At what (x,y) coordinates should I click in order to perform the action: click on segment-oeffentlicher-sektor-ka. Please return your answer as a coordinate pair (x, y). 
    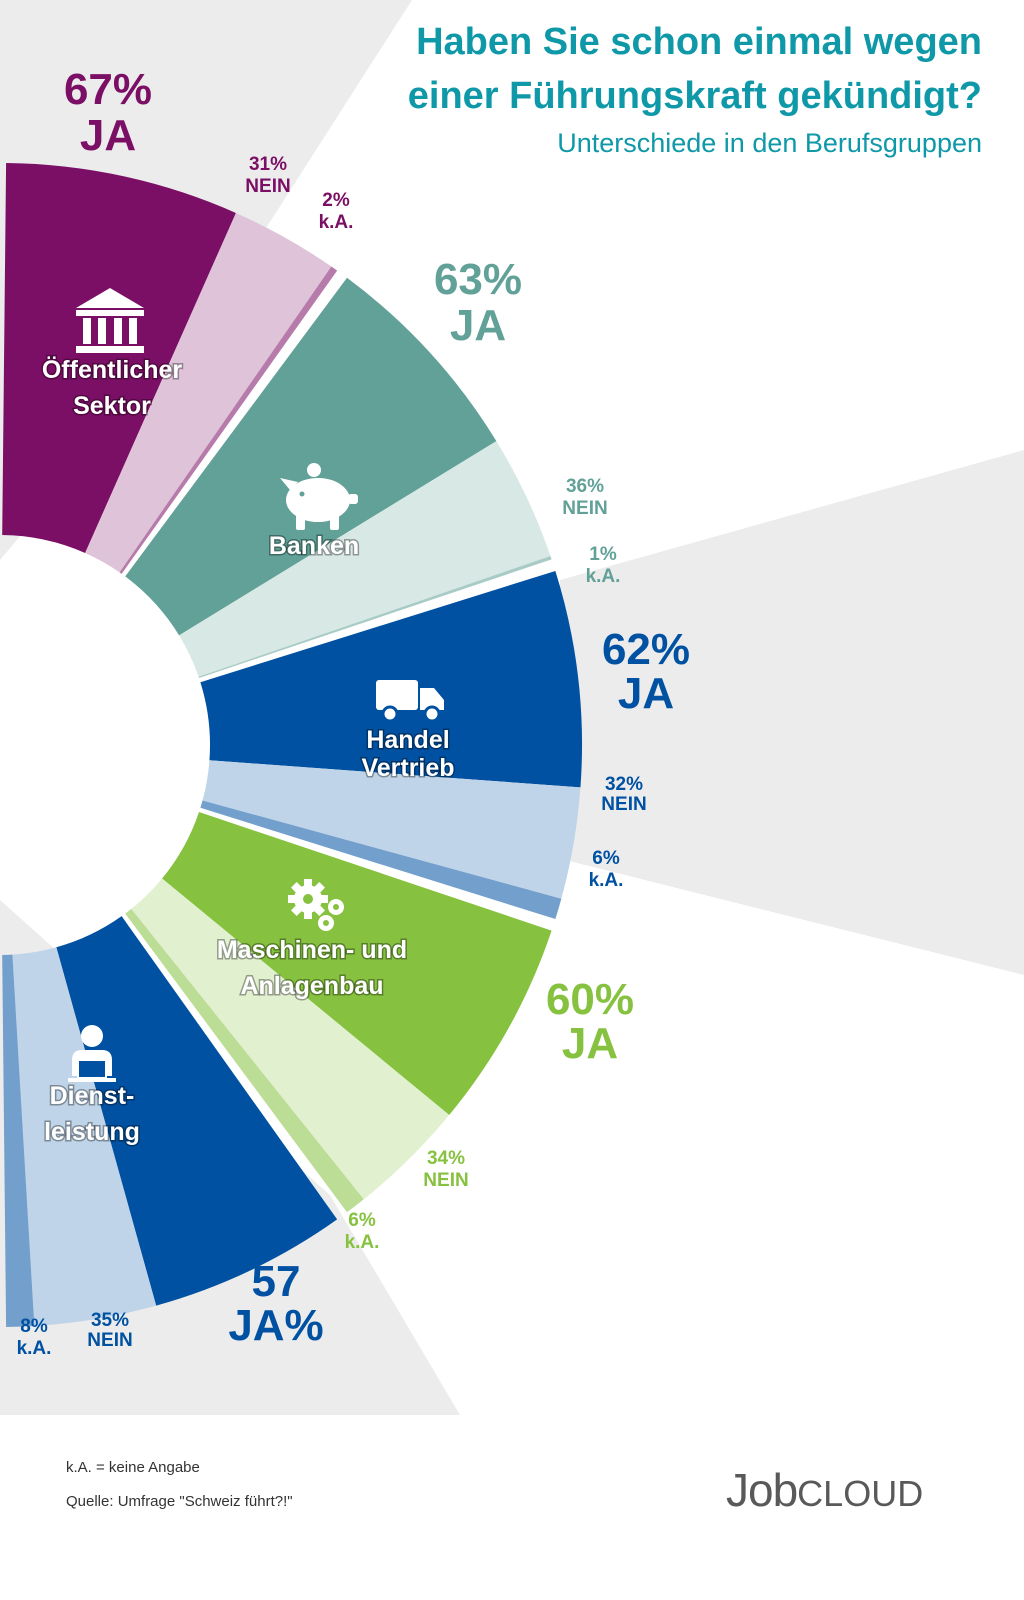
    Looking at the image, I should click on (228, 420).